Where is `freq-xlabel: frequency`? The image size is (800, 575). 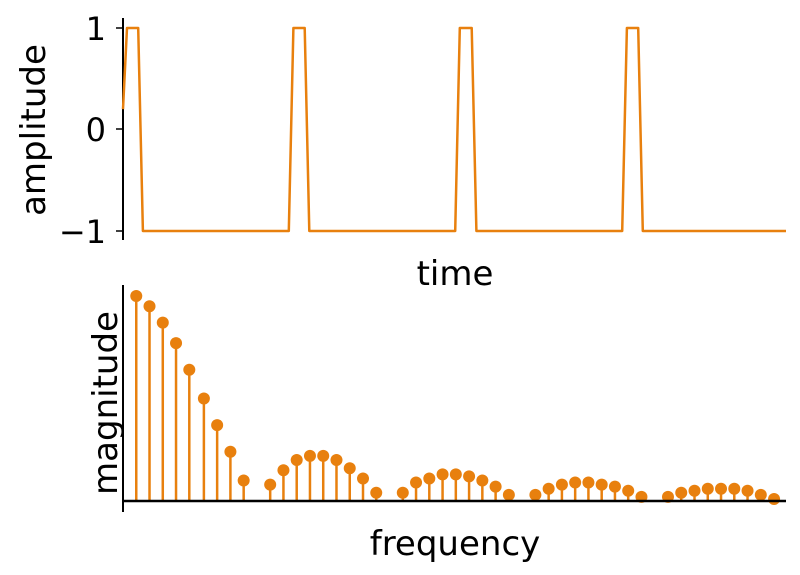
freq-xlabel: frequency is located at coordinates (455, 544).